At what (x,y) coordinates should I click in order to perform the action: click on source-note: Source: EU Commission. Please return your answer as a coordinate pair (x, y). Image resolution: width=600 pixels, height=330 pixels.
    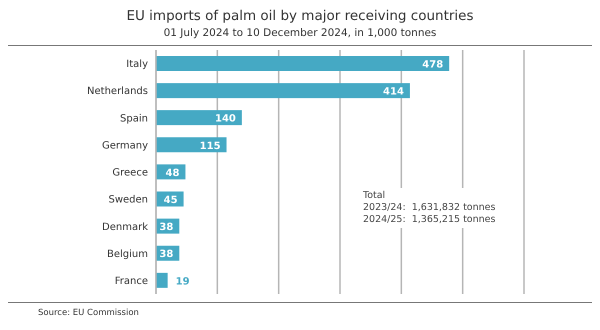
    Looking at the image, I should click on (300, 310).